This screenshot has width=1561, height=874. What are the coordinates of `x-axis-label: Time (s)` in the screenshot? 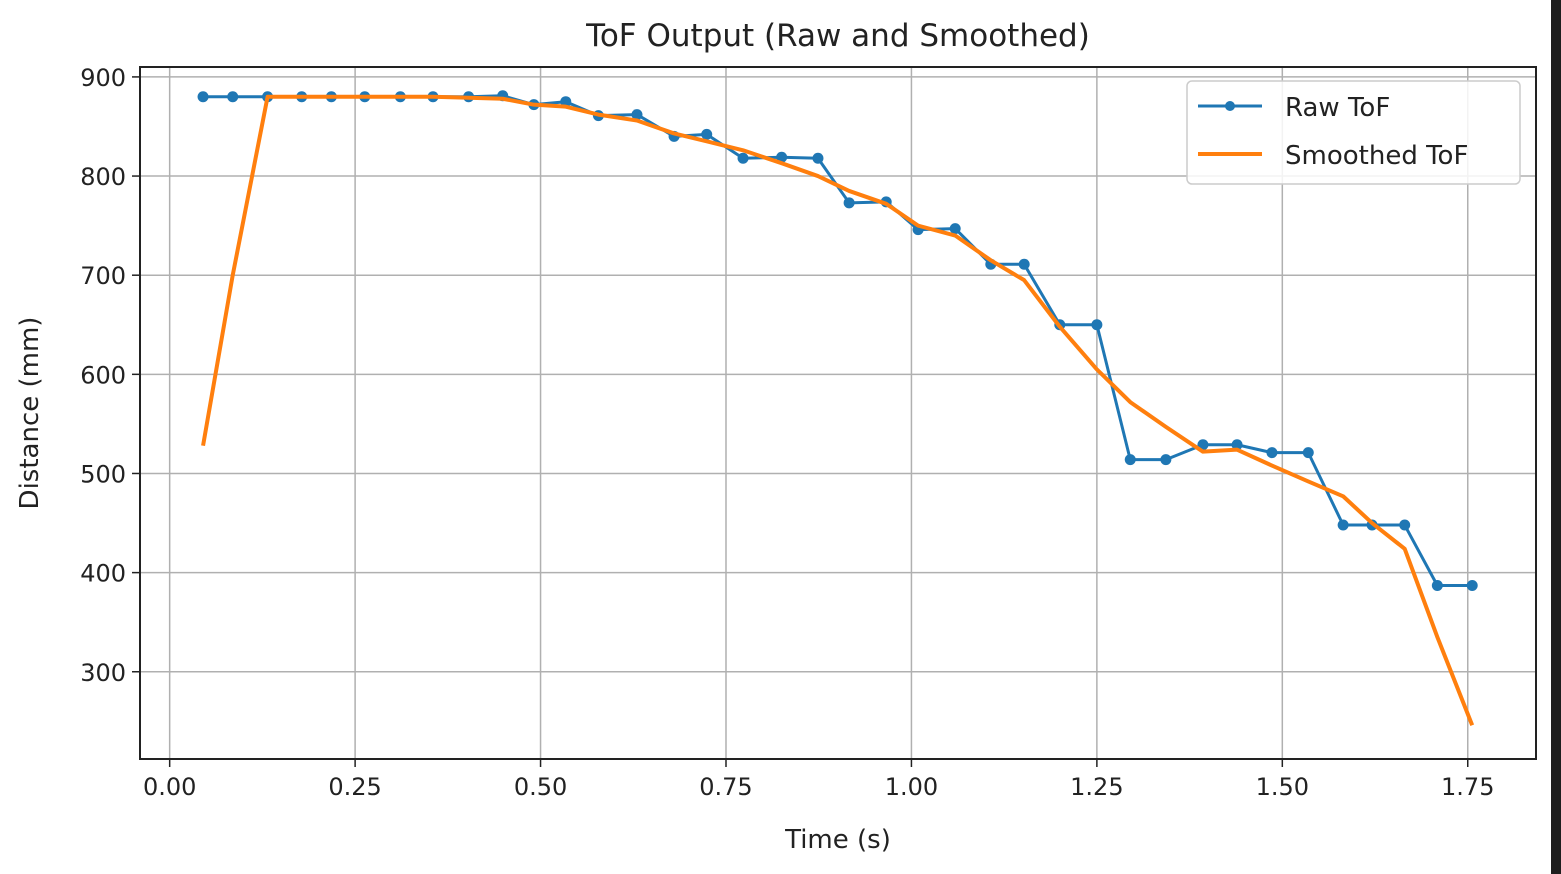 It's located at (837, 840).